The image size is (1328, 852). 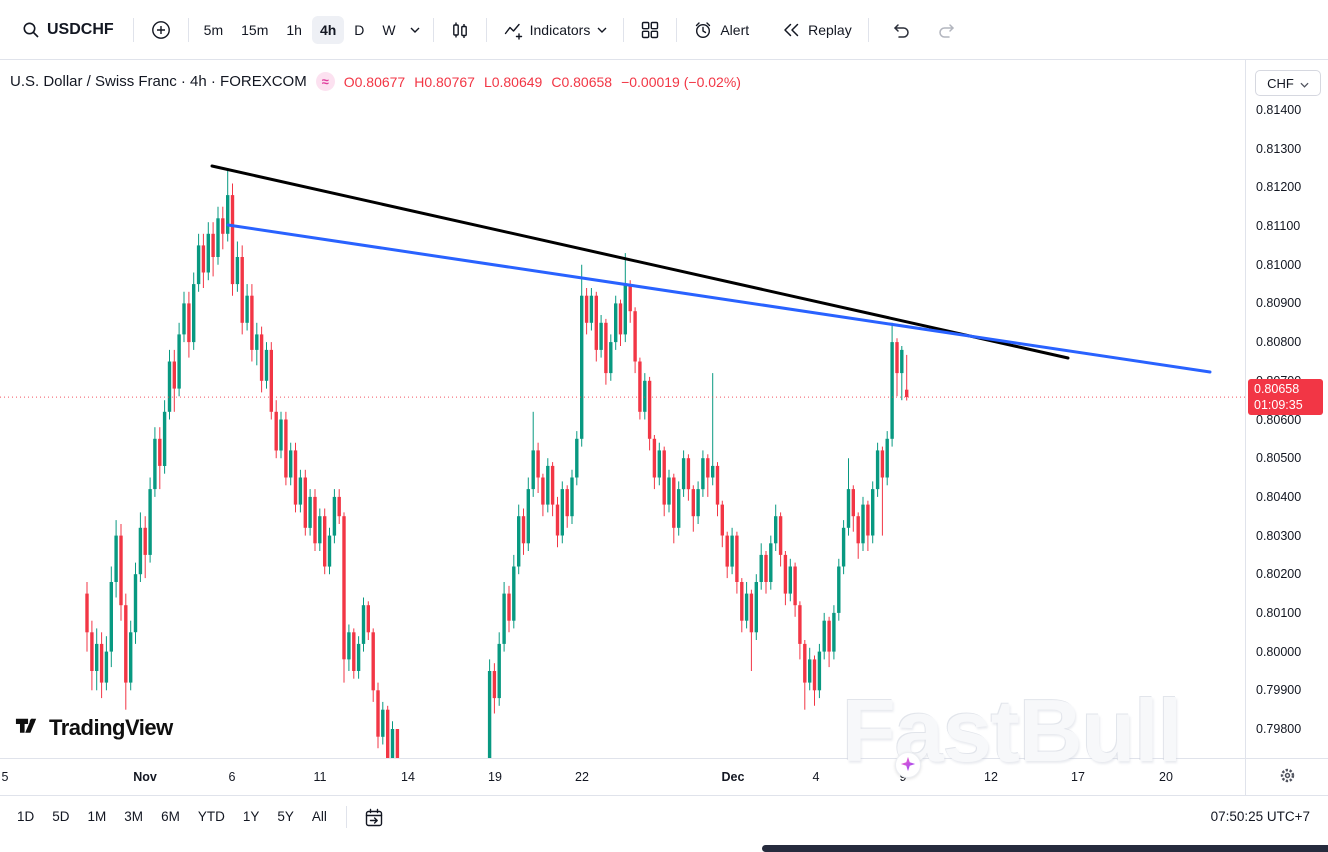 What do you see at coordinates (80, 29) in the screenshot?
I see `symbol-label: USDCHF` at bounding box center [80, 29].